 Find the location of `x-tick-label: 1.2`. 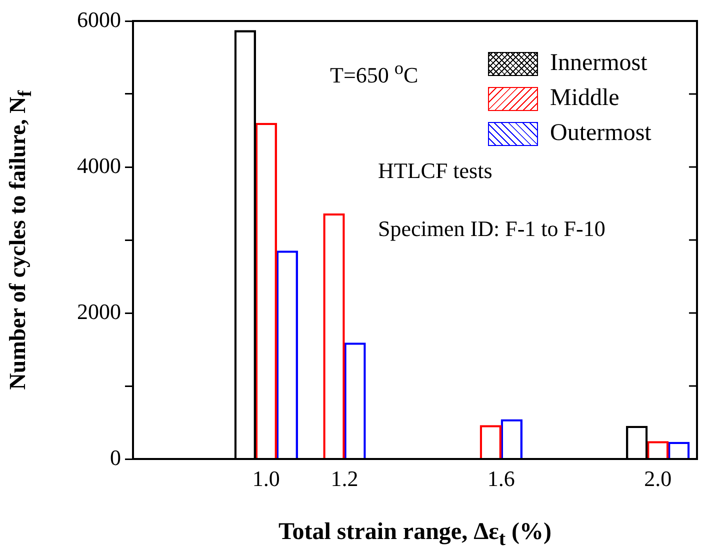

x-tick-label: 1.2 is located at coordinates (344, 478).